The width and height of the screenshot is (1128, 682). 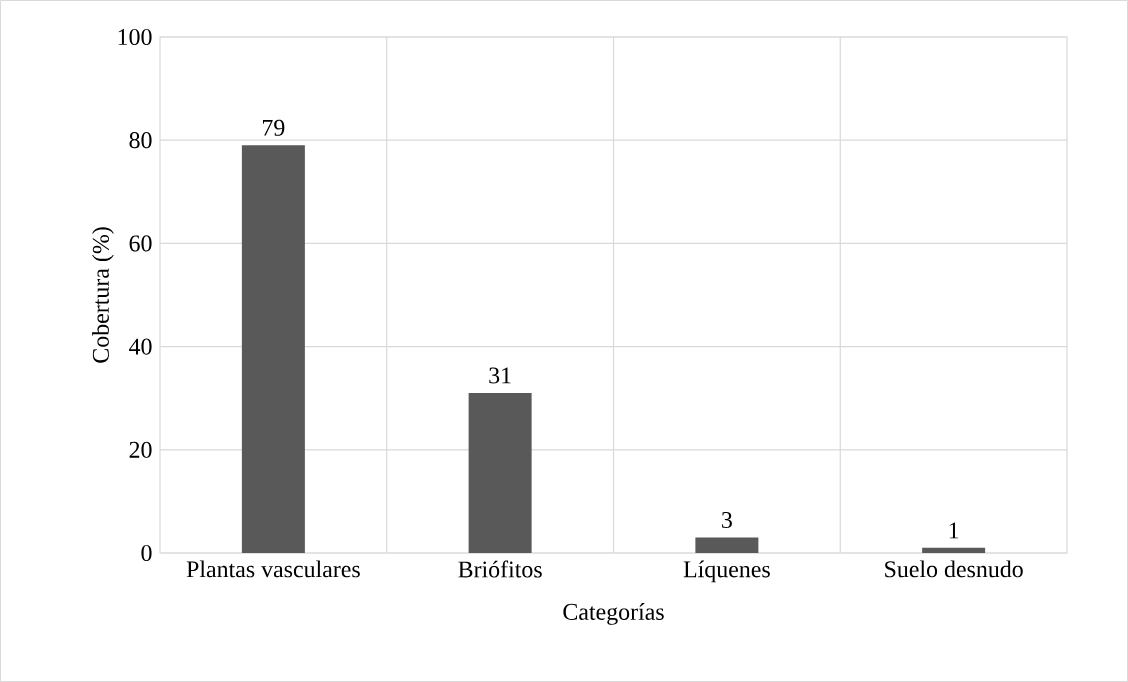 What do you see at coordinates (954, 569) in the screenshot?
I see `x-tick-label: Suelo desnudo` at bounding box center [954, 569].